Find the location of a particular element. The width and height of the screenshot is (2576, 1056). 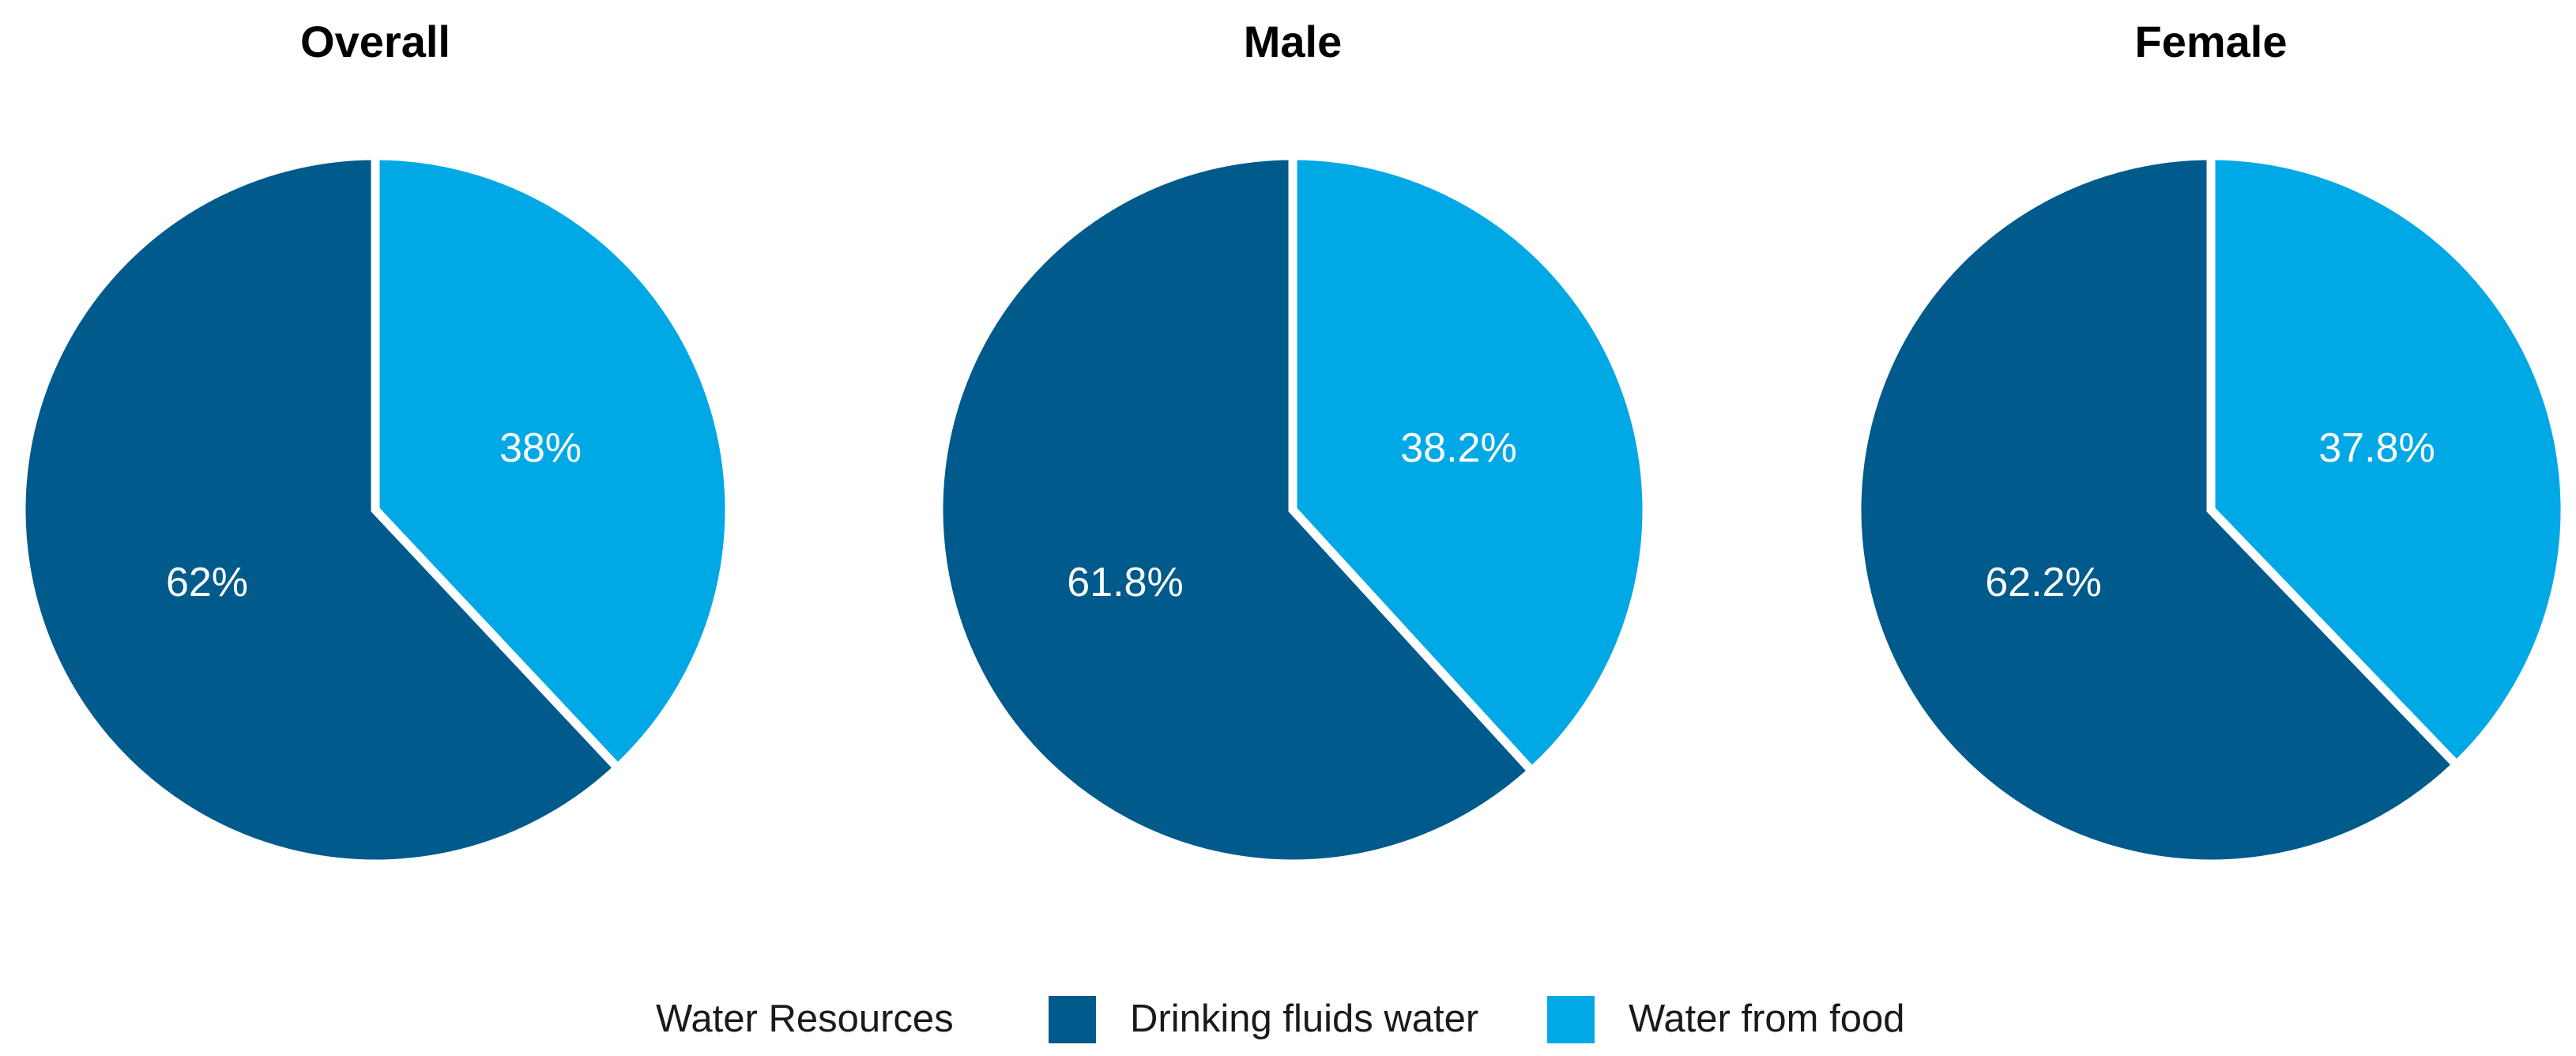

legend-title: Water Resources is located at coordinates (805, 1019).